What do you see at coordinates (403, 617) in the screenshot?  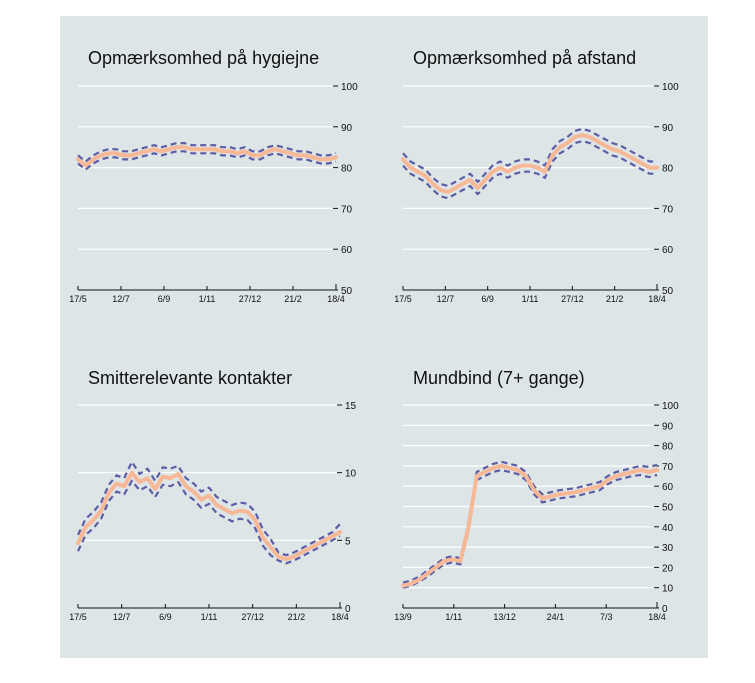 I see `x-tick-label: 13/9` at bounding box center [403, 617].